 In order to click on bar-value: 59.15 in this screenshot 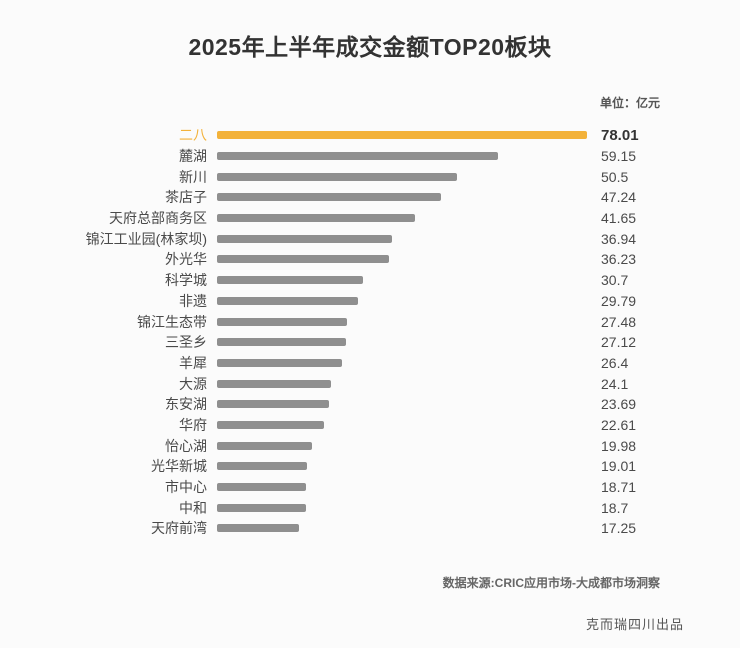, I will do `click(619, 156)`.